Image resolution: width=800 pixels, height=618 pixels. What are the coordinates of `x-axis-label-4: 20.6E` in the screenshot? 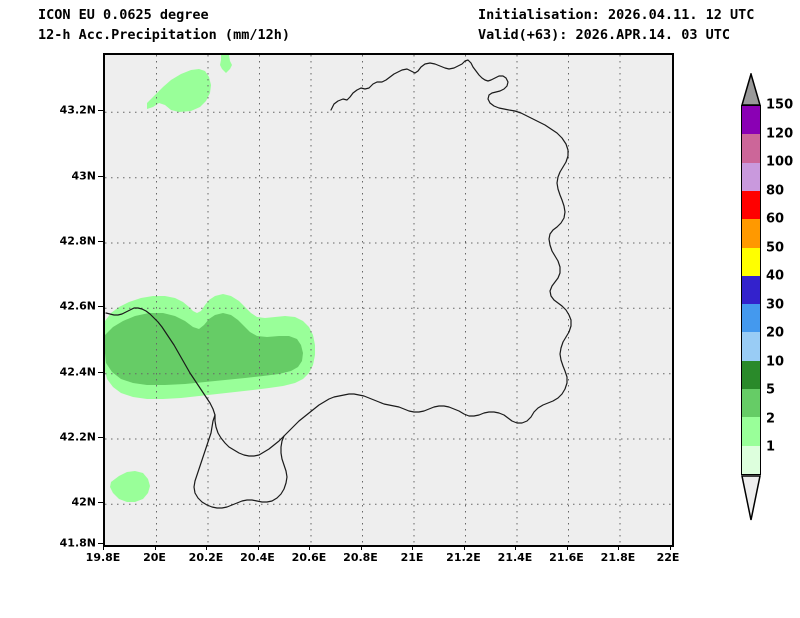 It's located at (309, 557).